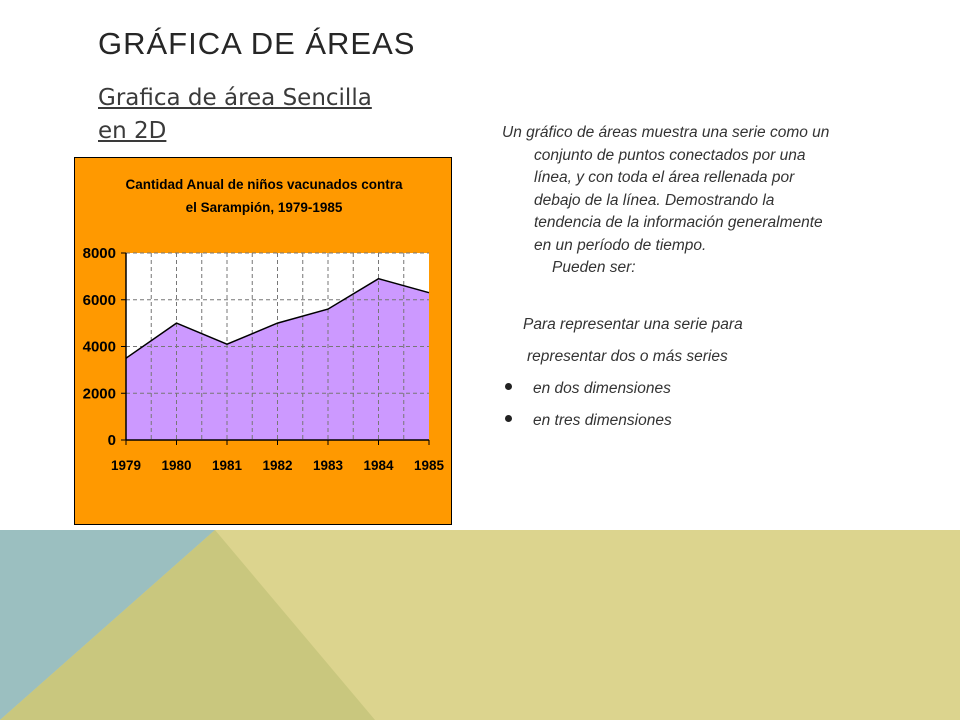  What do you see at coordinates (112, 440) in the screenshot?
I see `y-tick-label: 0` at bounding box center [112, 440].